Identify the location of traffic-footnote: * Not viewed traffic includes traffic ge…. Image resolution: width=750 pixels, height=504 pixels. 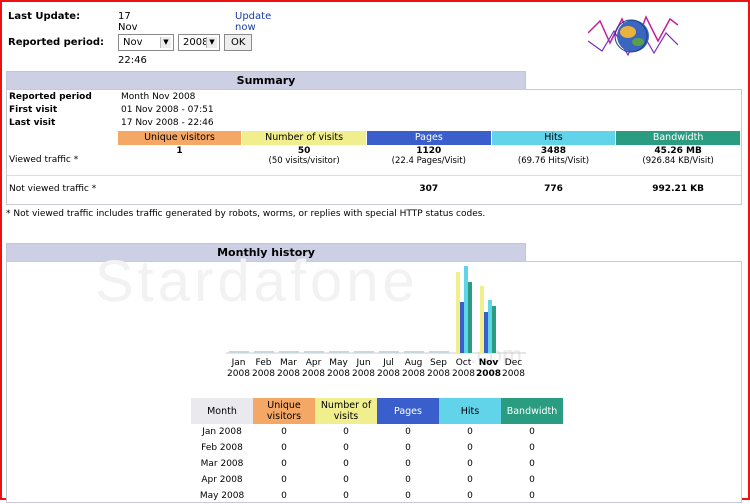
(246, 214).